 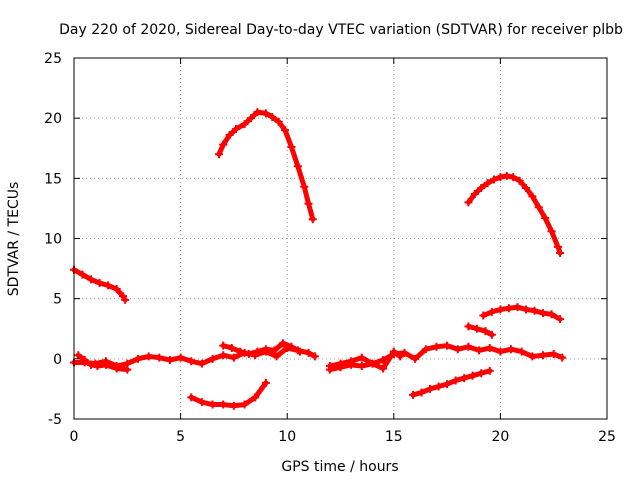 I want to click on x-axis-label: GPS time / hours, so click(x=339, y=467).